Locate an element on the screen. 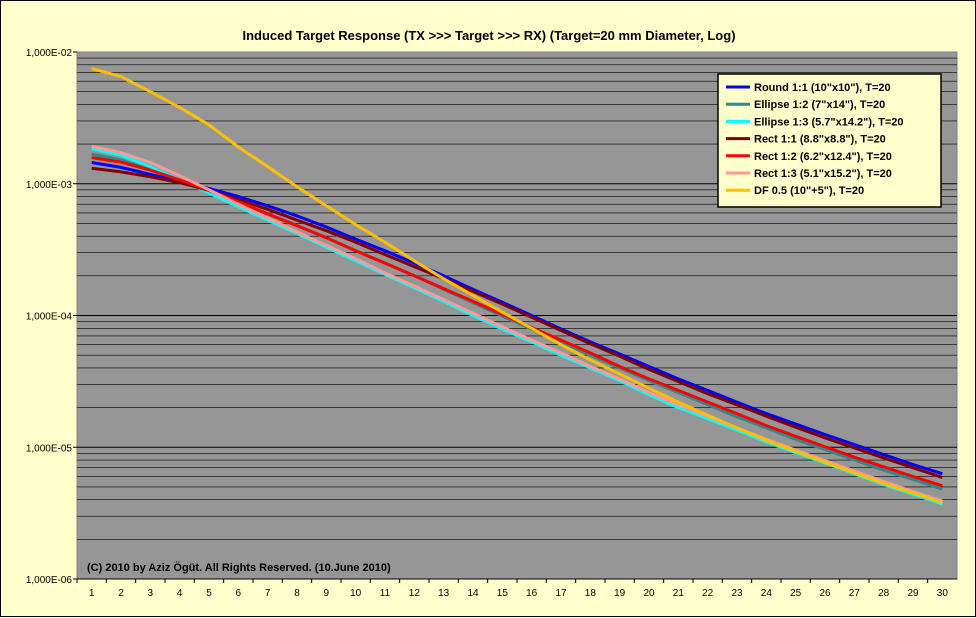 This screenshot has width=976, height=618. x-tick-label: 25 is located at coordinates (796, 593).